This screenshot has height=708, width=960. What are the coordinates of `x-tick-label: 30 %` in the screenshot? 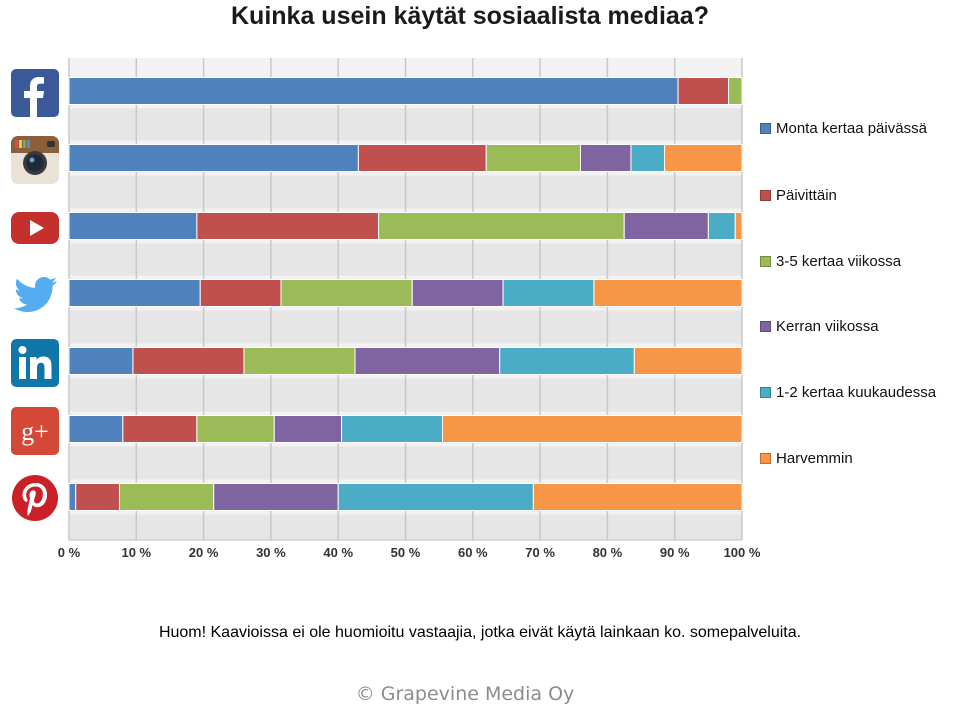 It's located at (271, 552).